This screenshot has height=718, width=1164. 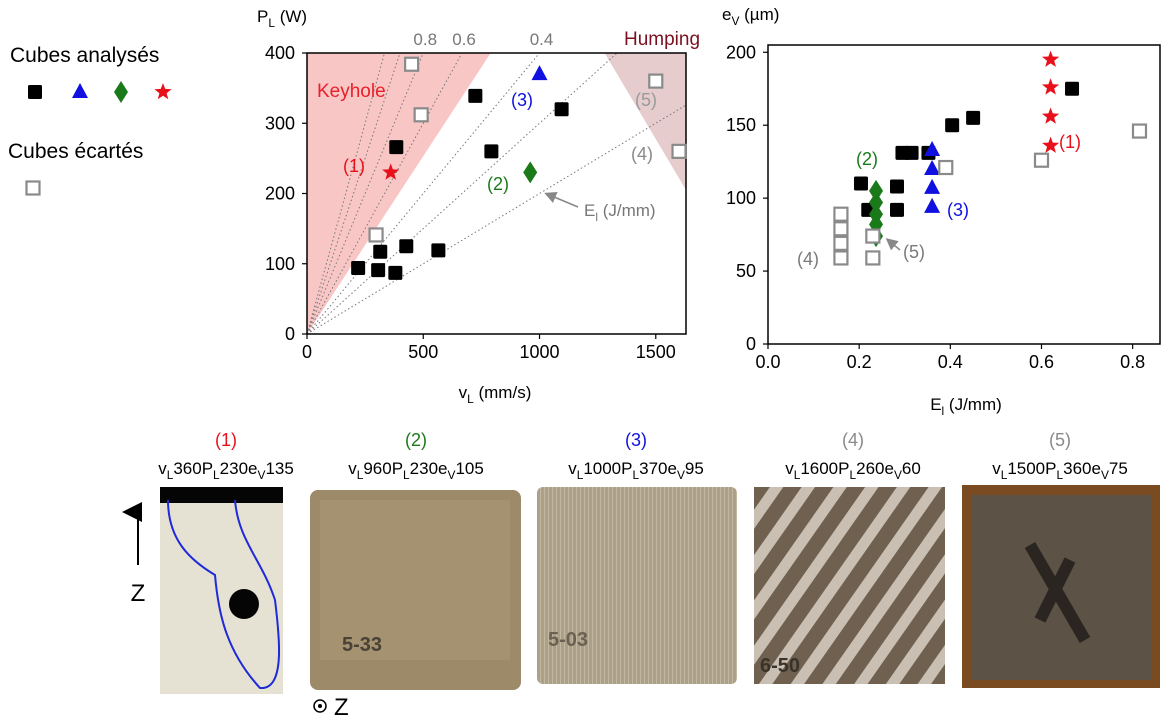 I want to click on text-part: 75, so click(x=1118, y=468).